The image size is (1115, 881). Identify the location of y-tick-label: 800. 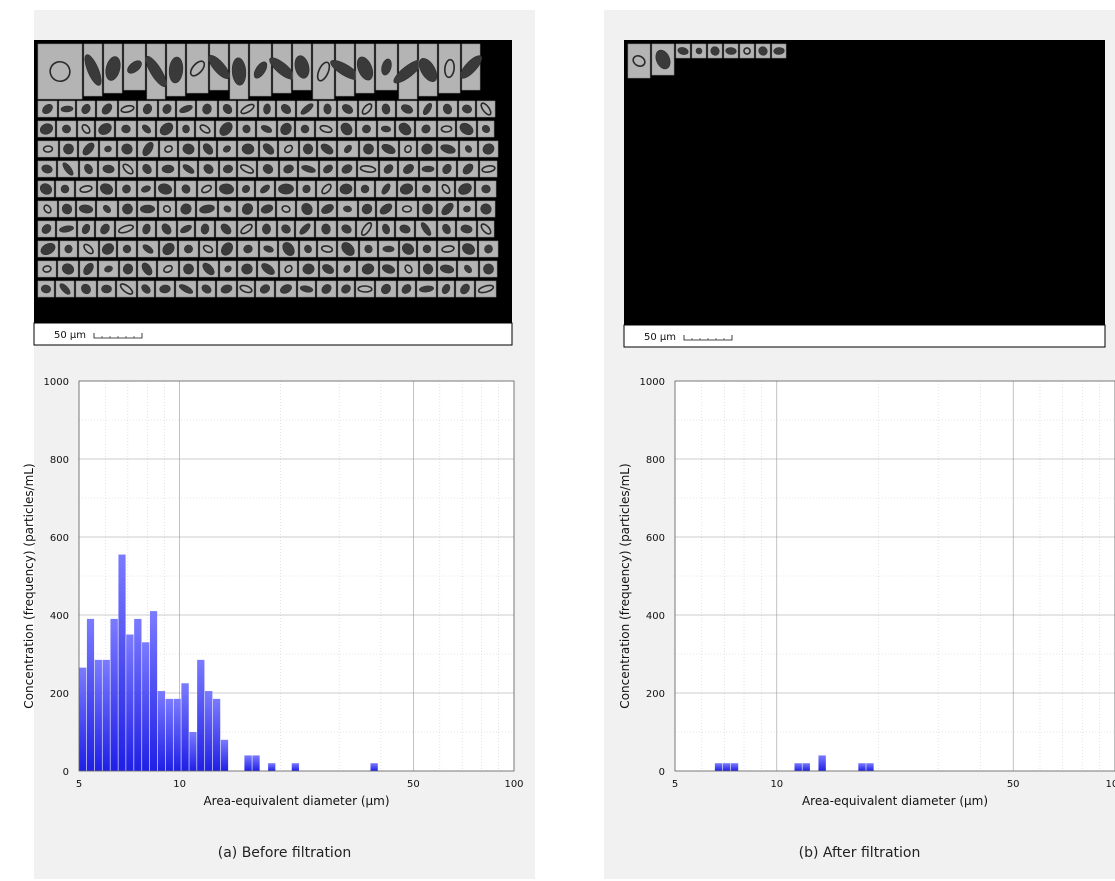
(655, 460).